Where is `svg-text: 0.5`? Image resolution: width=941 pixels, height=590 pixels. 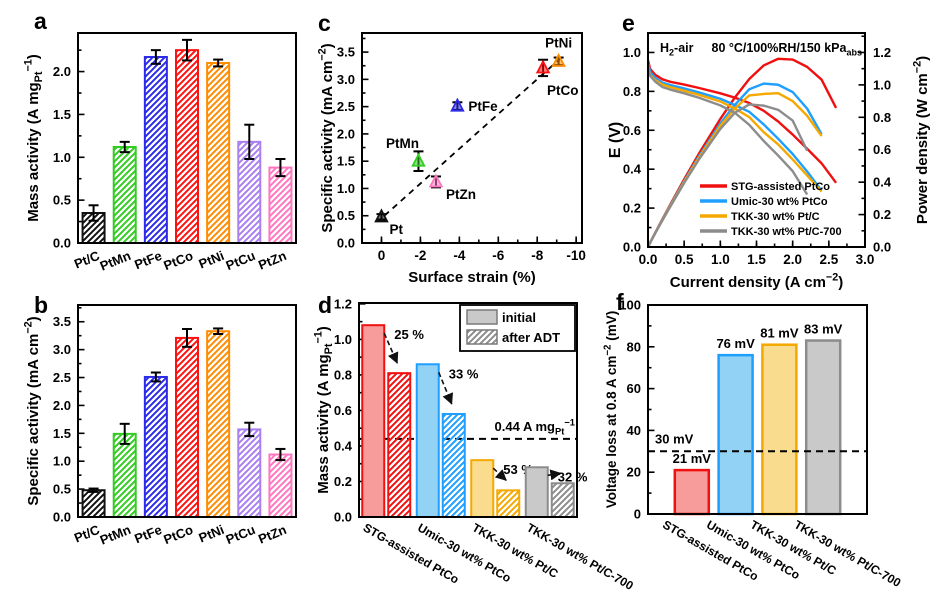 svg-text: 0.5 is located at coordinates (346, 215).